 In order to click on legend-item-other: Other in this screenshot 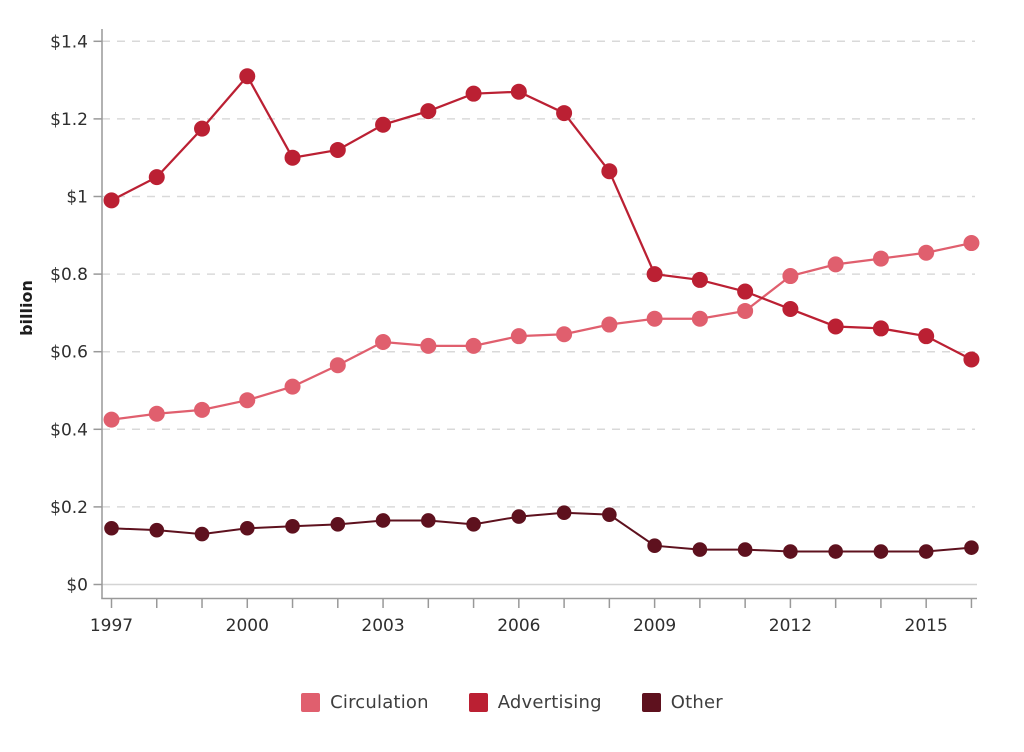, I will do `click(682, 702)`.